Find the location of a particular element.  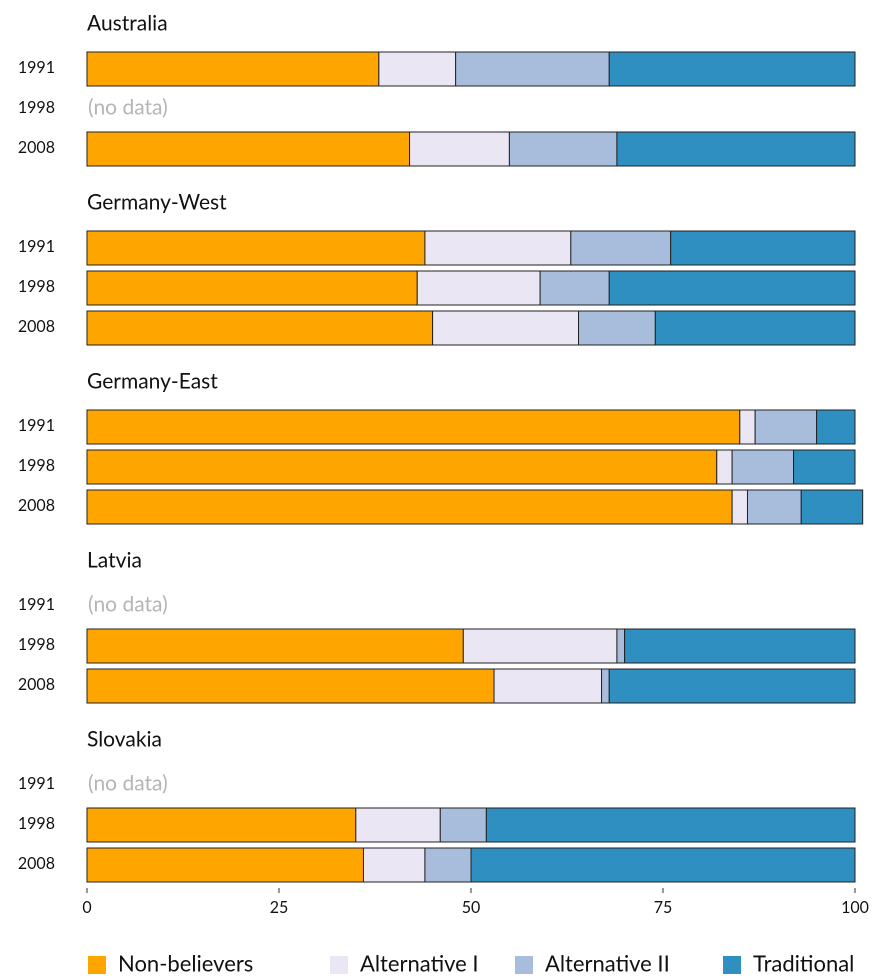

group-title: Germany-East is located at coordinates (152, 380).